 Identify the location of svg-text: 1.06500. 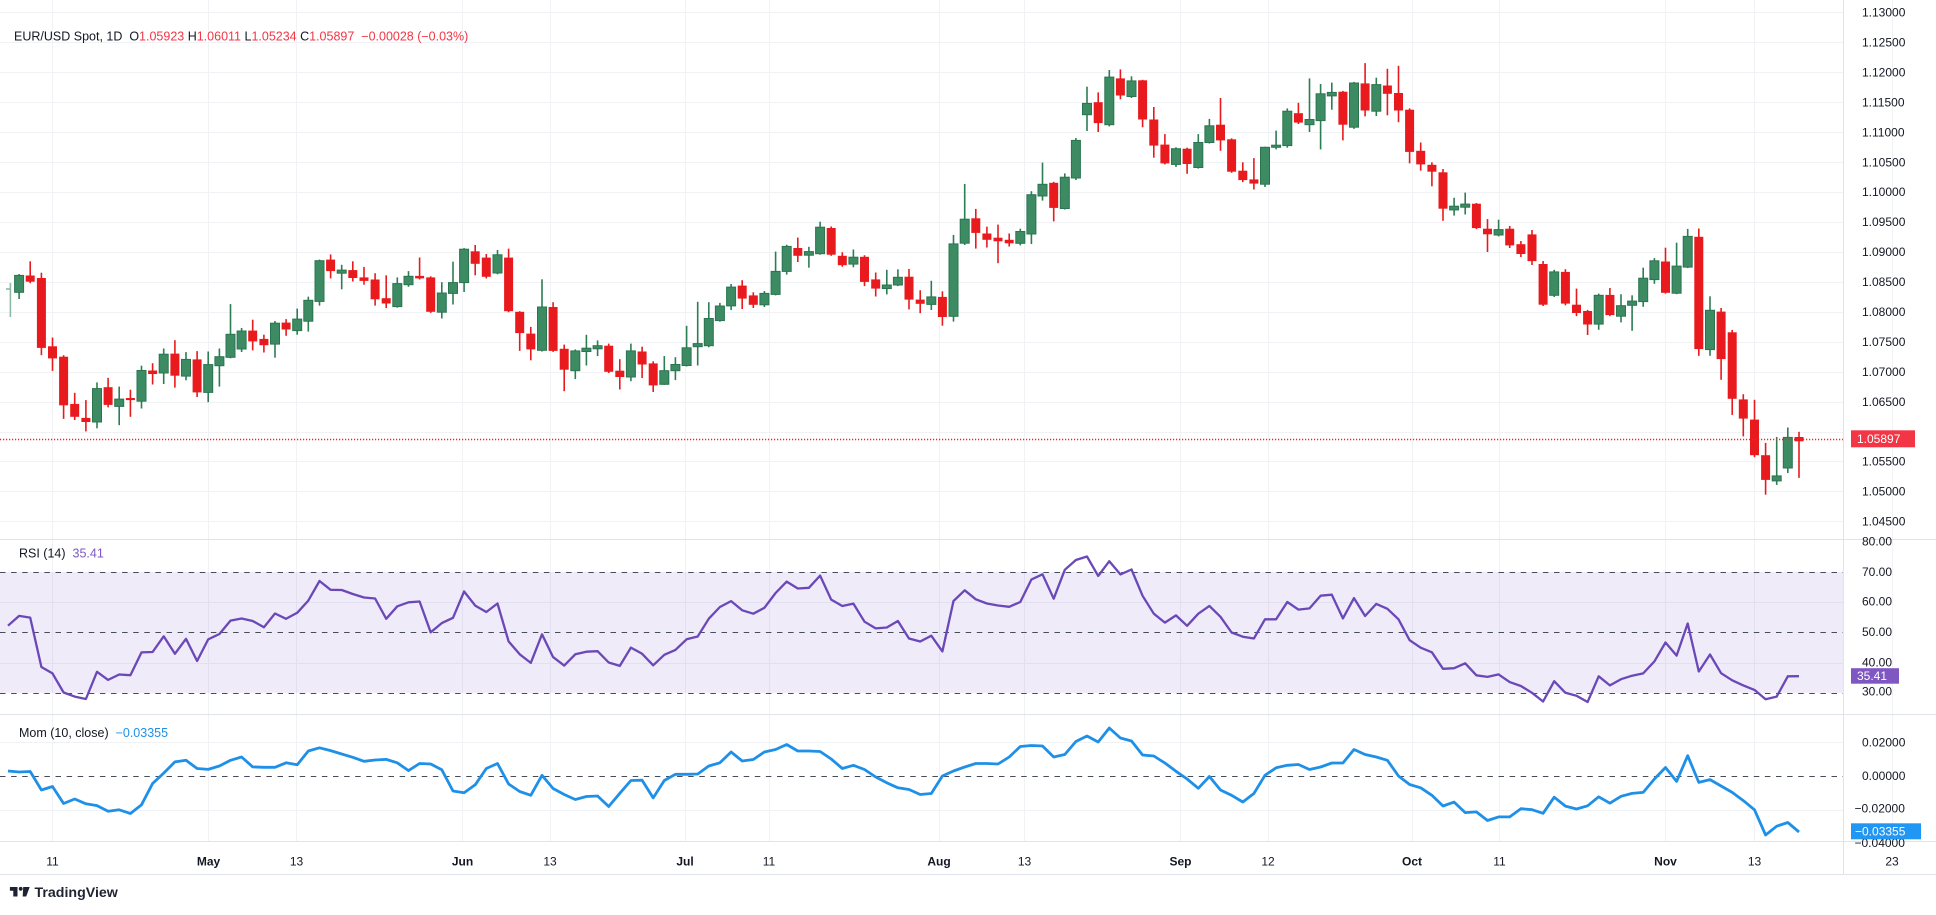
(1884, 402).